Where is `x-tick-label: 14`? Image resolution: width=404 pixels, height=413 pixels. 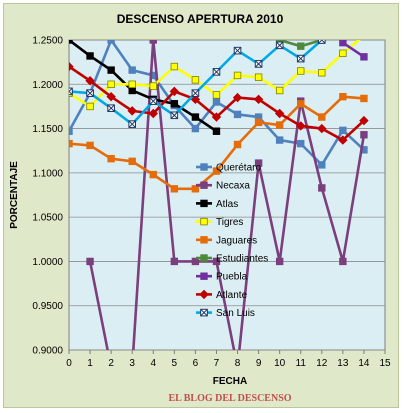 x-tick-label: 14 is located at coordinates (364, 363).